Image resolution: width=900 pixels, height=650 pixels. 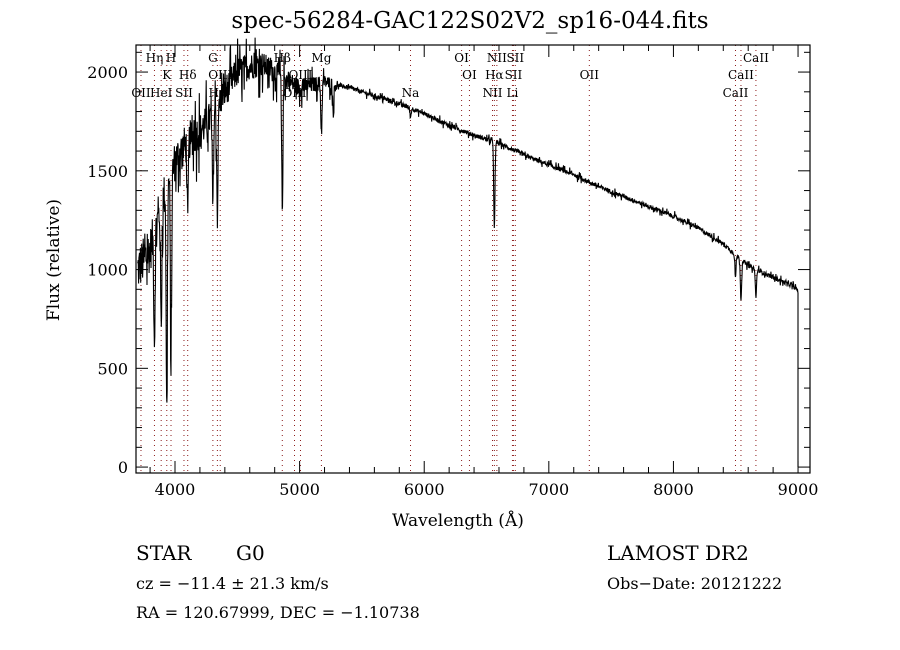 I want to click on spectral-line-label: Hβ, so click(x=282, y=58).